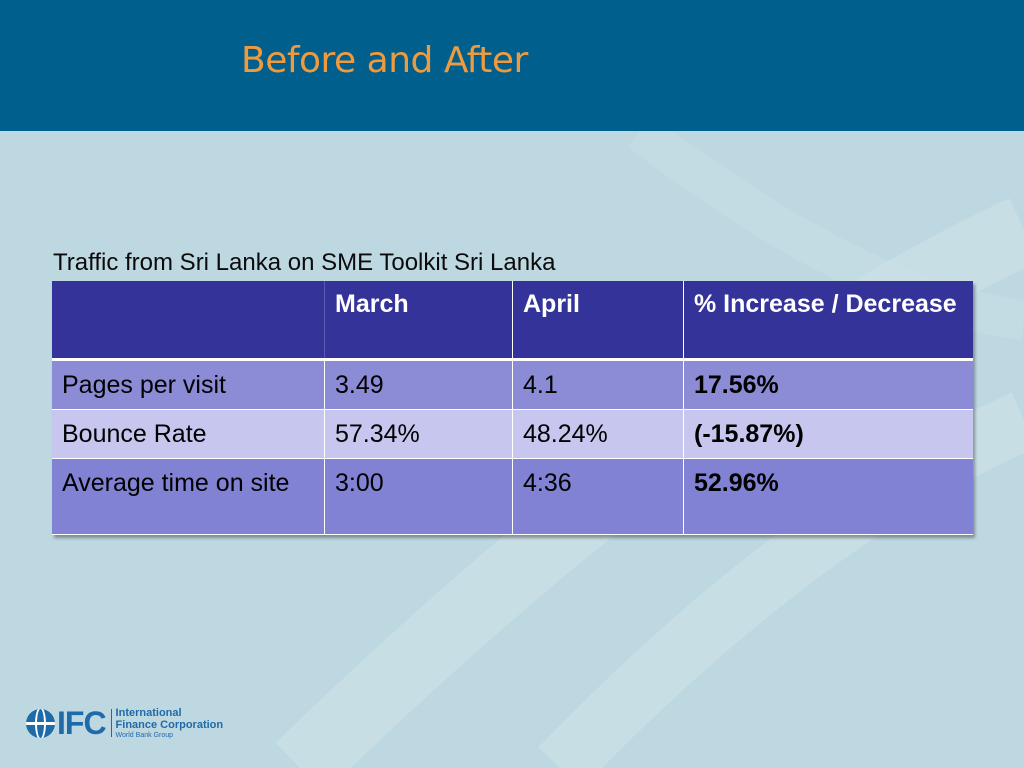 The width and height of the screenshot is (1024, 768). I want to click on logo-line-3: World Bank Group, so click(144, 735).